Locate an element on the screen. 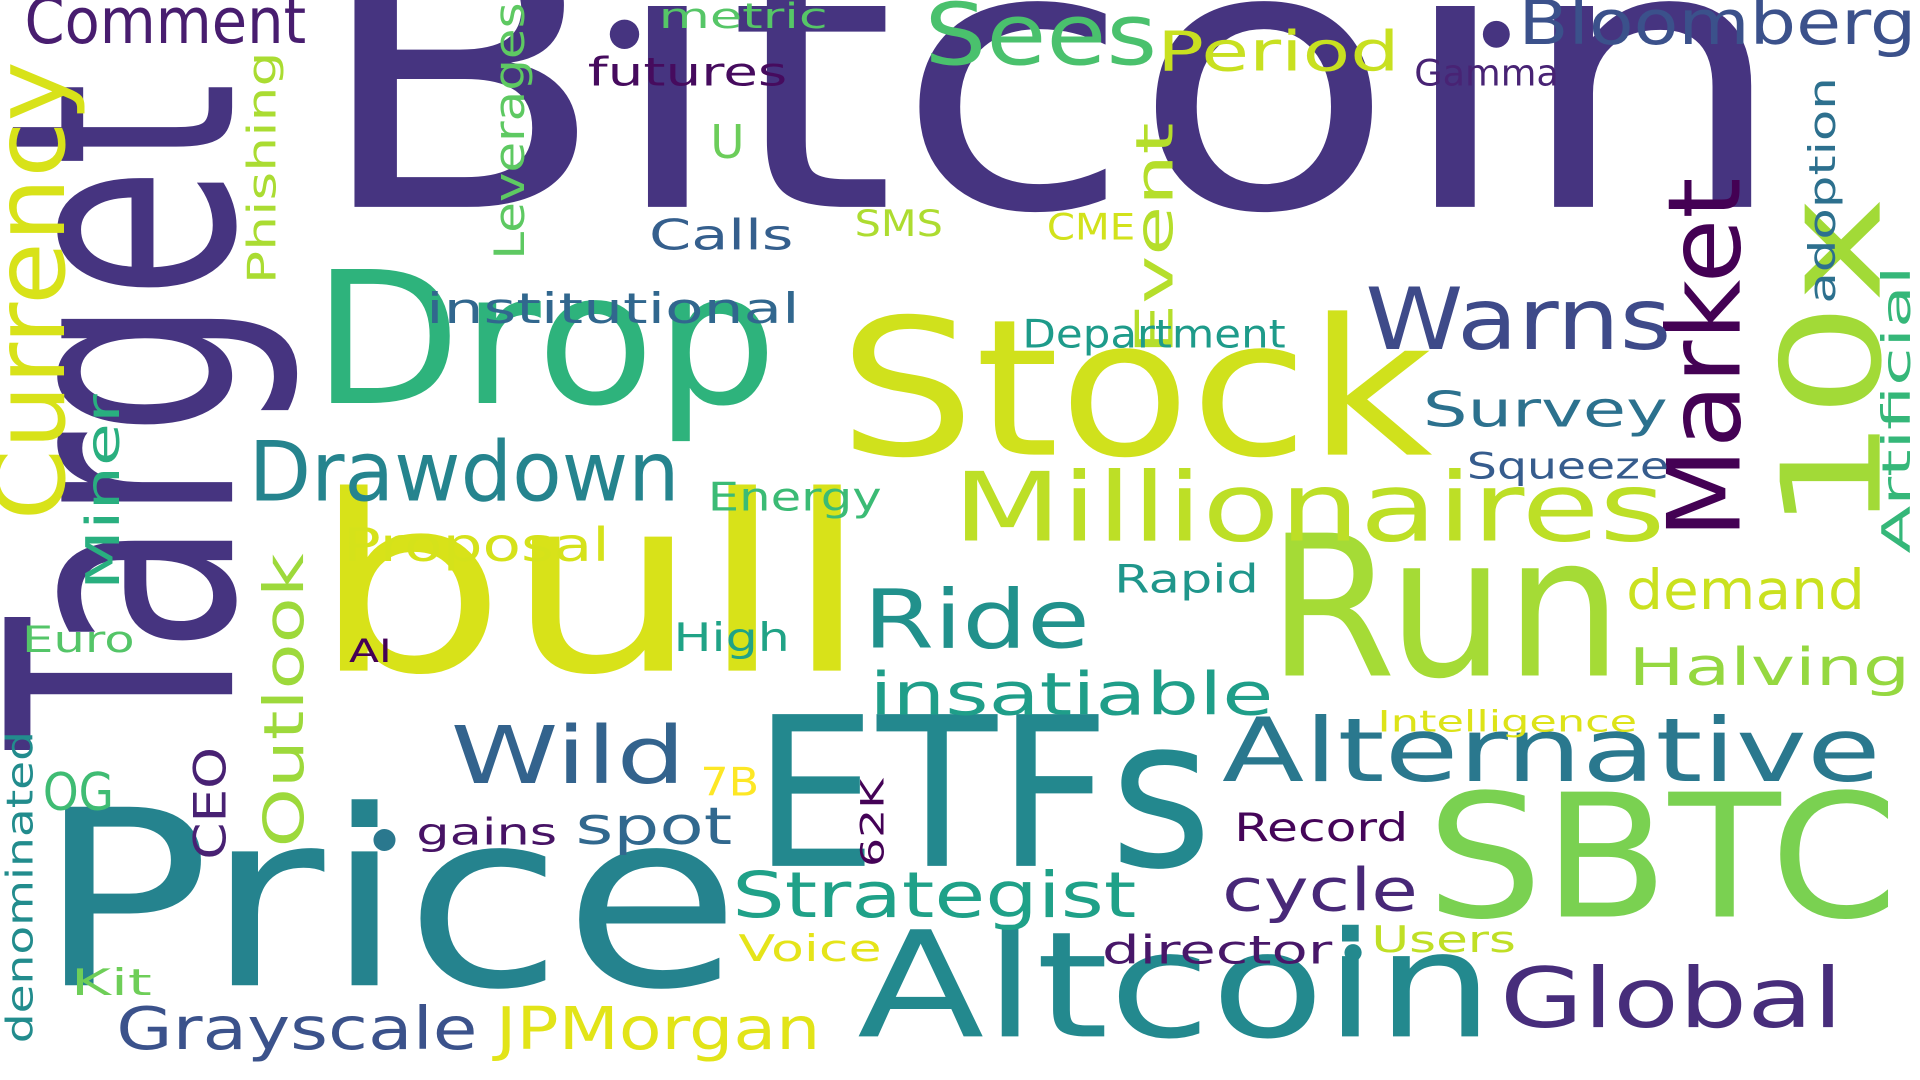 The image size is (1920, 1080). word-miner: Miner is located at coordinates (103, 491).